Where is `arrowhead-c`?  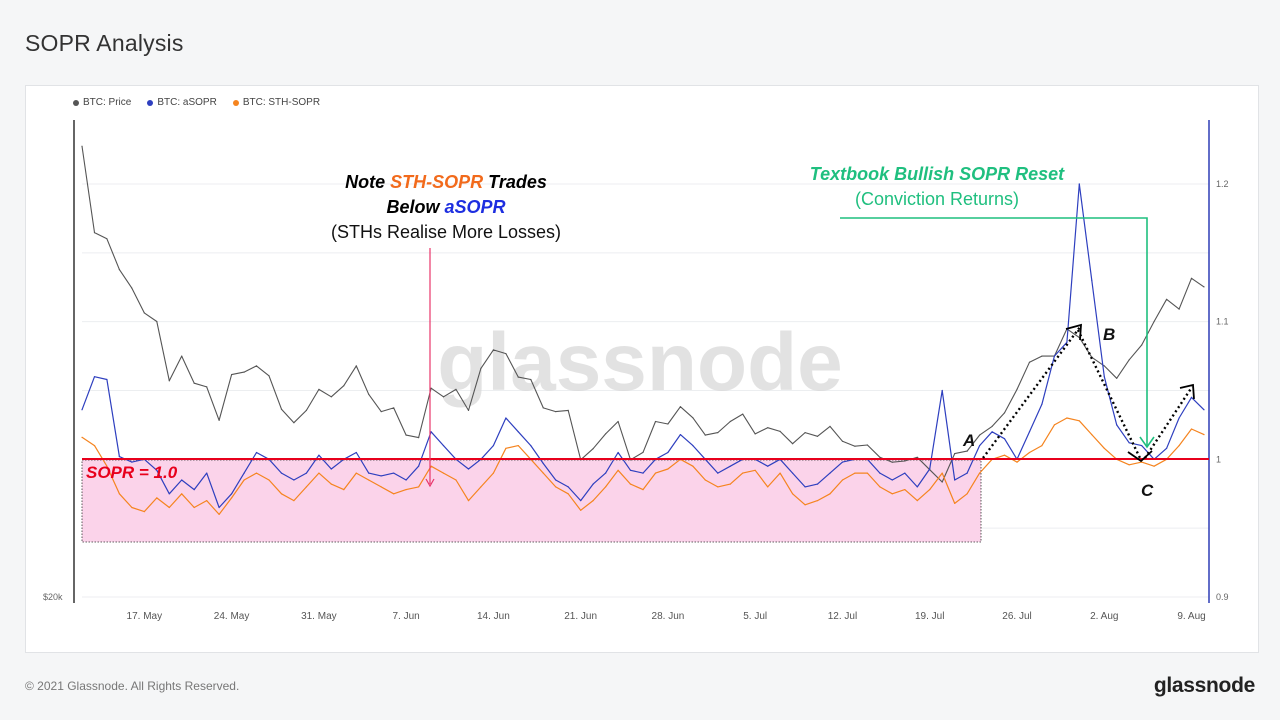 arrowhead-c is located at coordinates (1140, 456).